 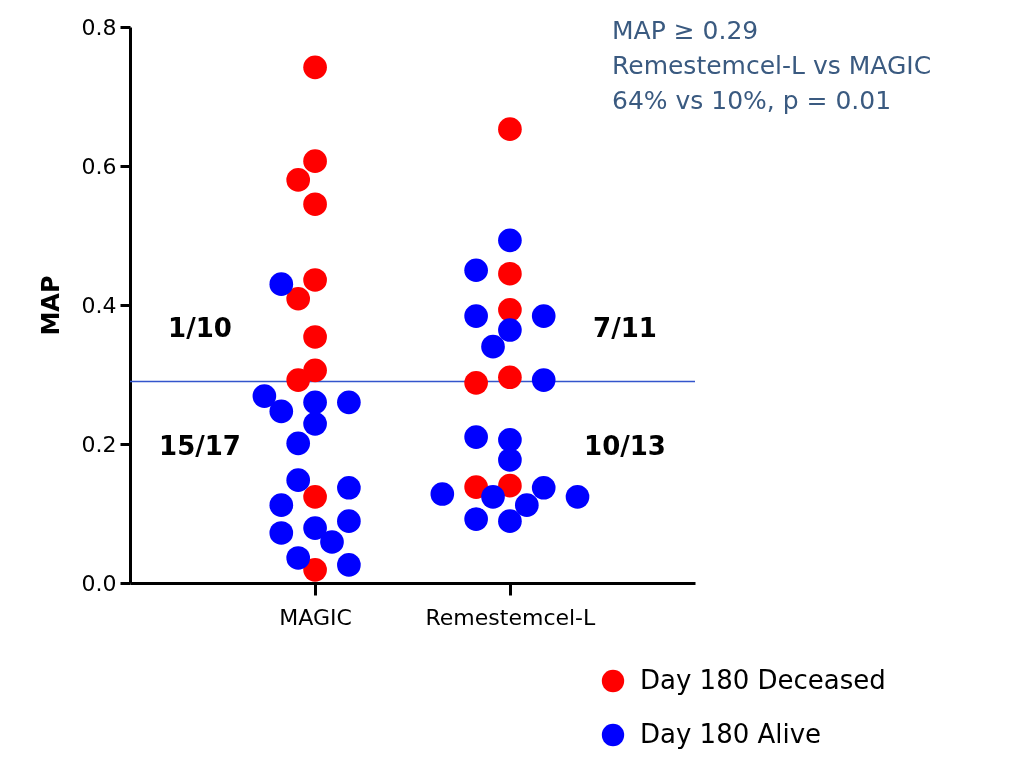 I want to click on x-tick-label: MAGIC, so click(x=315, y=617).